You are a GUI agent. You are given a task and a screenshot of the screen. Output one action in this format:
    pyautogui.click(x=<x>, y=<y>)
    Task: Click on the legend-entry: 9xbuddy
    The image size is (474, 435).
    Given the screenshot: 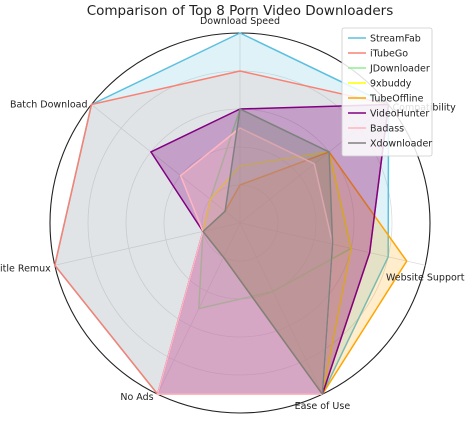 What is the action you would take?
    pyautogui.click(x=391, y=84)
    